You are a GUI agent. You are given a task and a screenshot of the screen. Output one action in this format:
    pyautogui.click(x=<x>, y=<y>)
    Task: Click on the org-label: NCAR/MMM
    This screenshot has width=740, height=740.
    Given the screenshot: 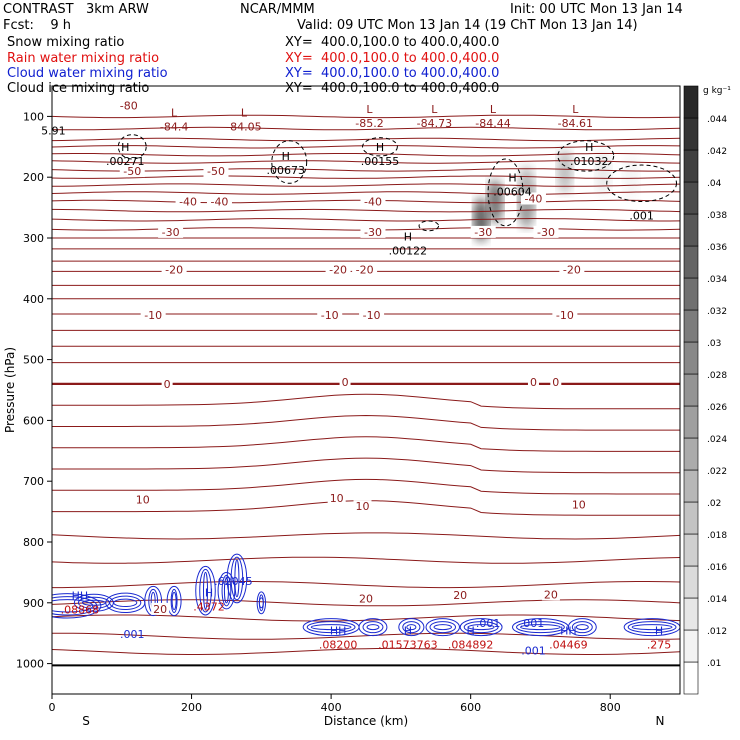 What is the action you would take?
    pyautogui.click(x=277, y=9)
    